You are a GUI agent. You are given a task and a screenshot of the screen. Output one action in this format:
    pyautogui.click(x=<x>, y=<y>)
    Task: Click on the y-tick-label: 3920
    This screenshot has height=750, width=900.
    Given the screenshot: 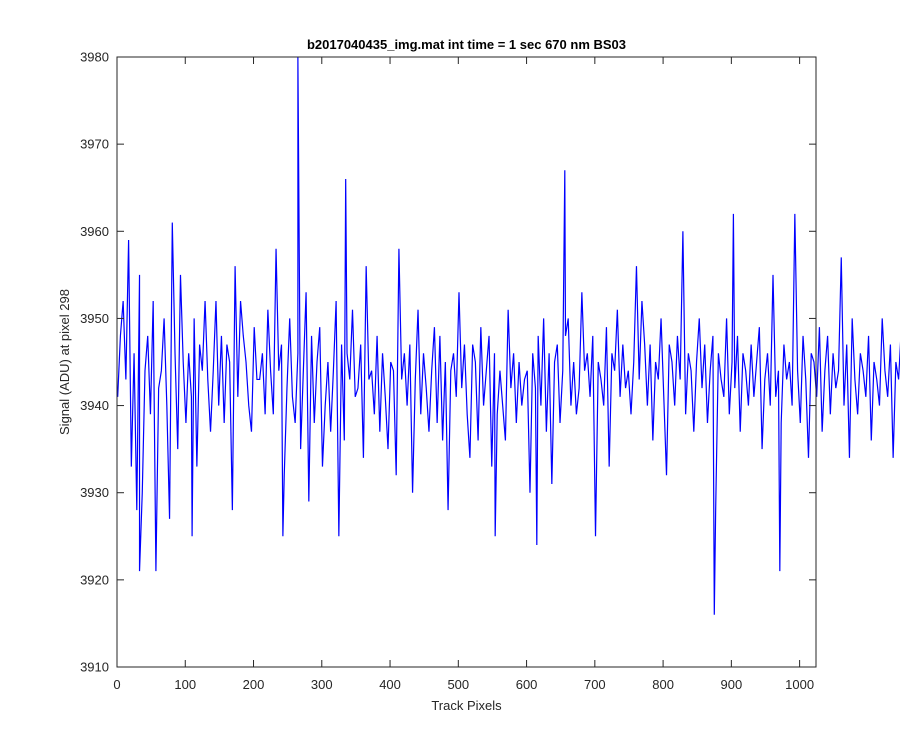 What is the action you would take?
    pyautogui.click(x=94, y=579)
    